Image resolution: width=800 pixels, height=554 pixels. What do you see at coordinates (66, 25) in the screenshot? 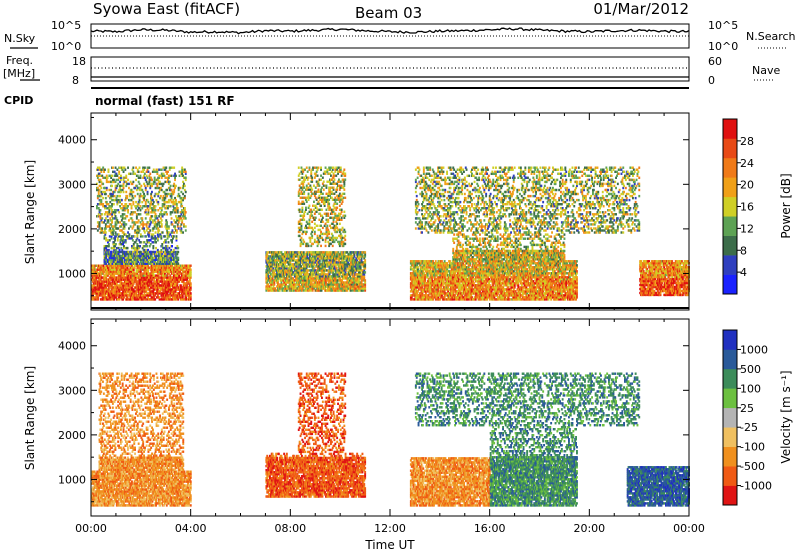
I see `noise-left-top-tick: 10^5` at bounding box center [66, 25].